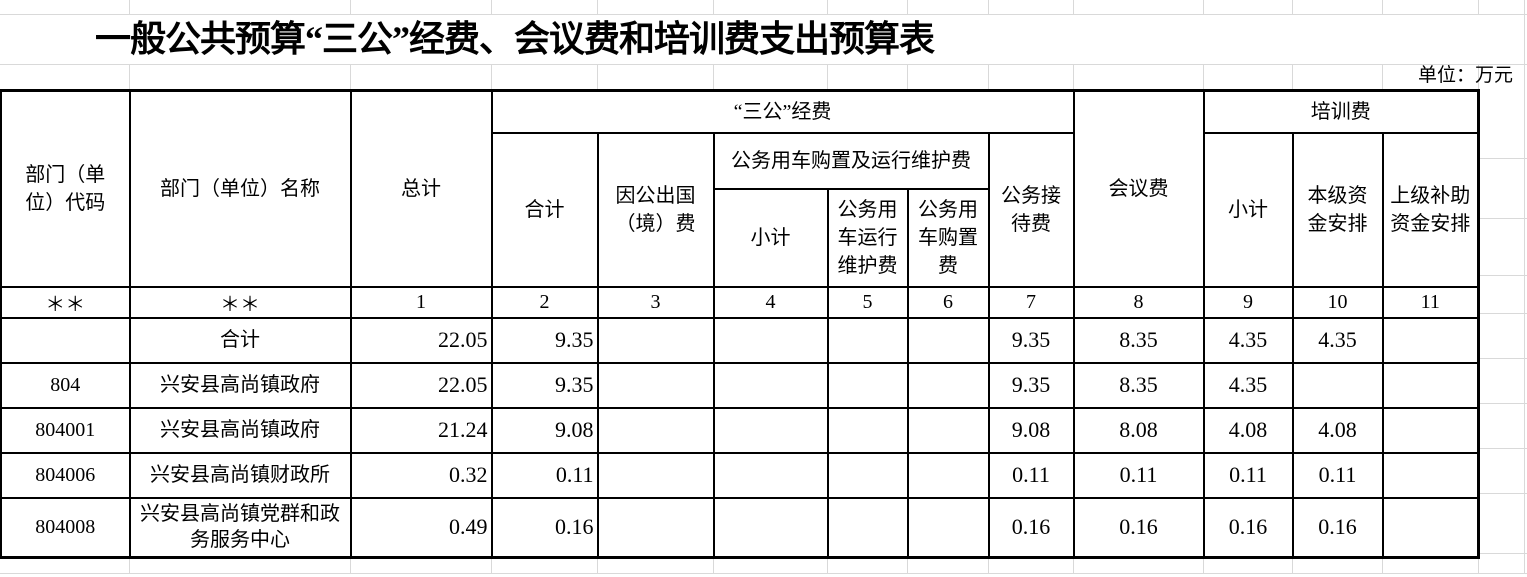  Describe the element at coordinates (65, 188) in the screenshot. I see `header-dept-code: 部门（单 位）代码` at that location.